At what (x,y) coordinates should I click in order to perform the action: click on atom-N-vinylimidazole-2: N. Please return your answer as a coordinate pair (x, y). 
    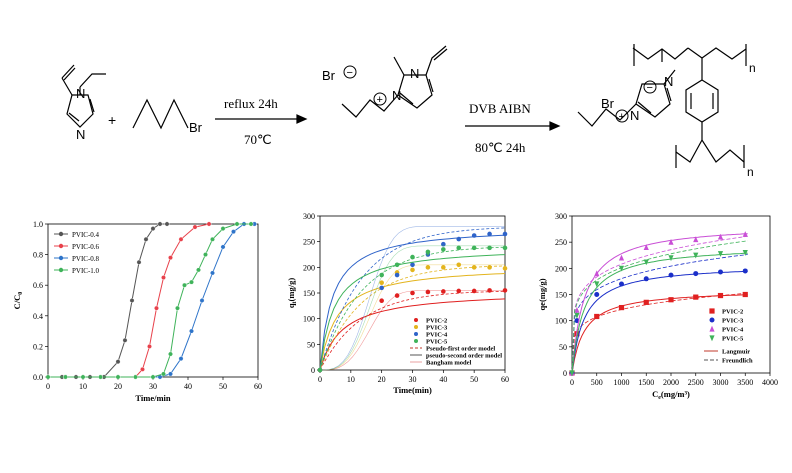
    Looking at the image, I should click on (80, 134).